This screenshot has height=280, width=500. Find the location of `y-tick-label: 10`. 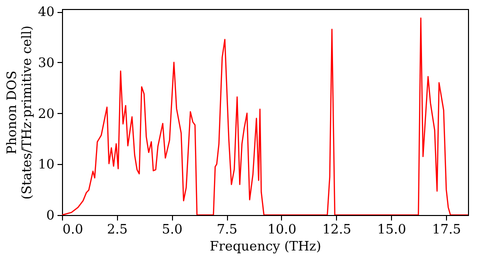

y-tick-label: 10 is located at coordinates (46, 165).